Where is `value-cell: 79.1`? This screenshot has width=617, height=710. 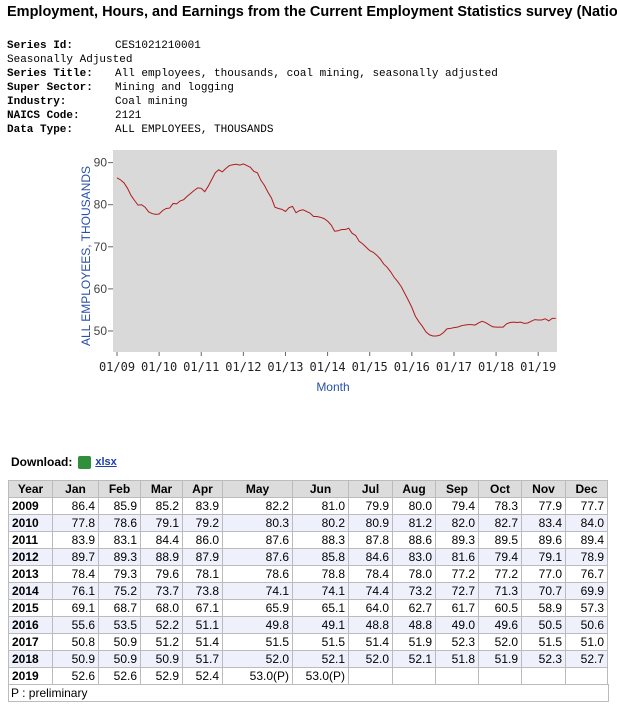
value-cell: 79.1 is located at coordinates (161, 523).